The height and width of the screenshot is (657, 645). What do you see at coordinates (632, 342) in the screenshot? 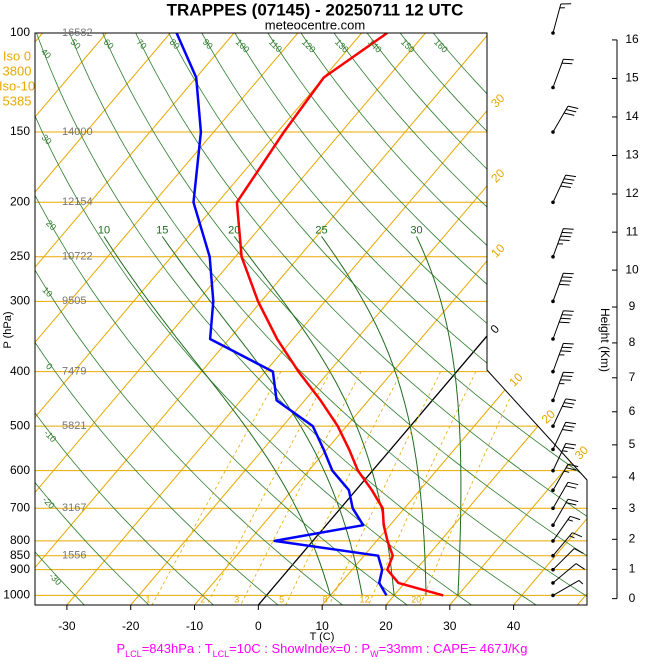
I see `y2-tick-label: 8` at bounding box center [632, 342].